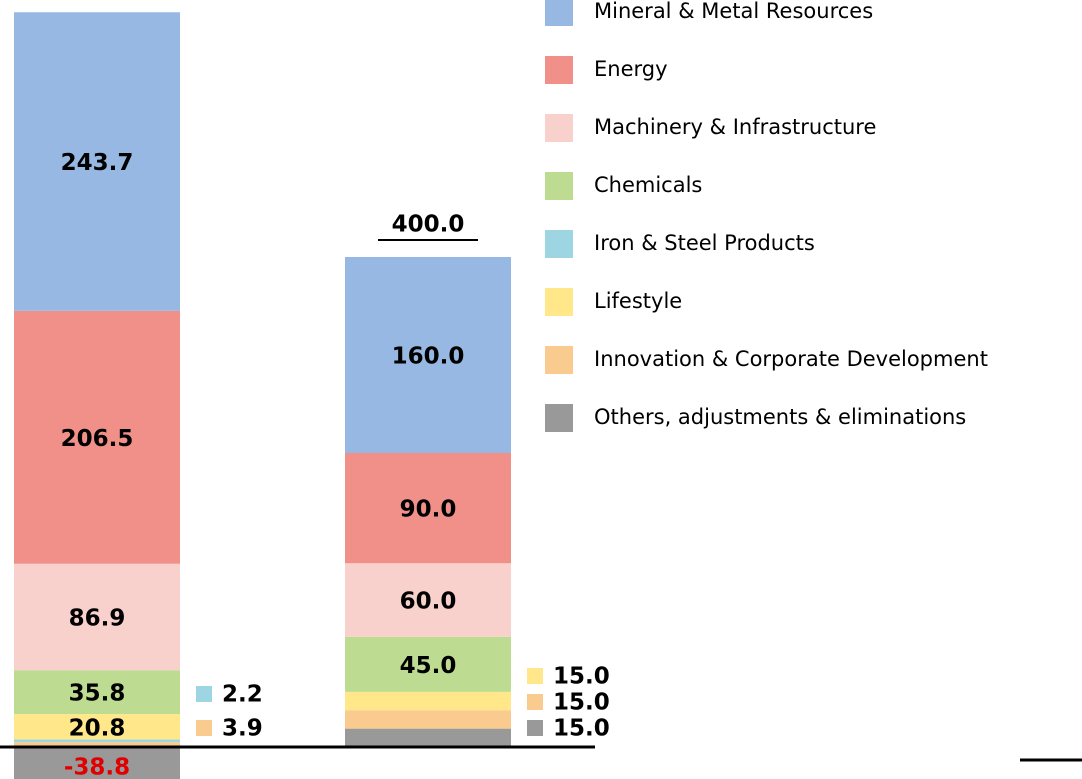  What do you see at coordinates (791, 359) in the screenshot?
I see `legend-label: Innovation & Corporate Development` at bounding box center [791, 359].